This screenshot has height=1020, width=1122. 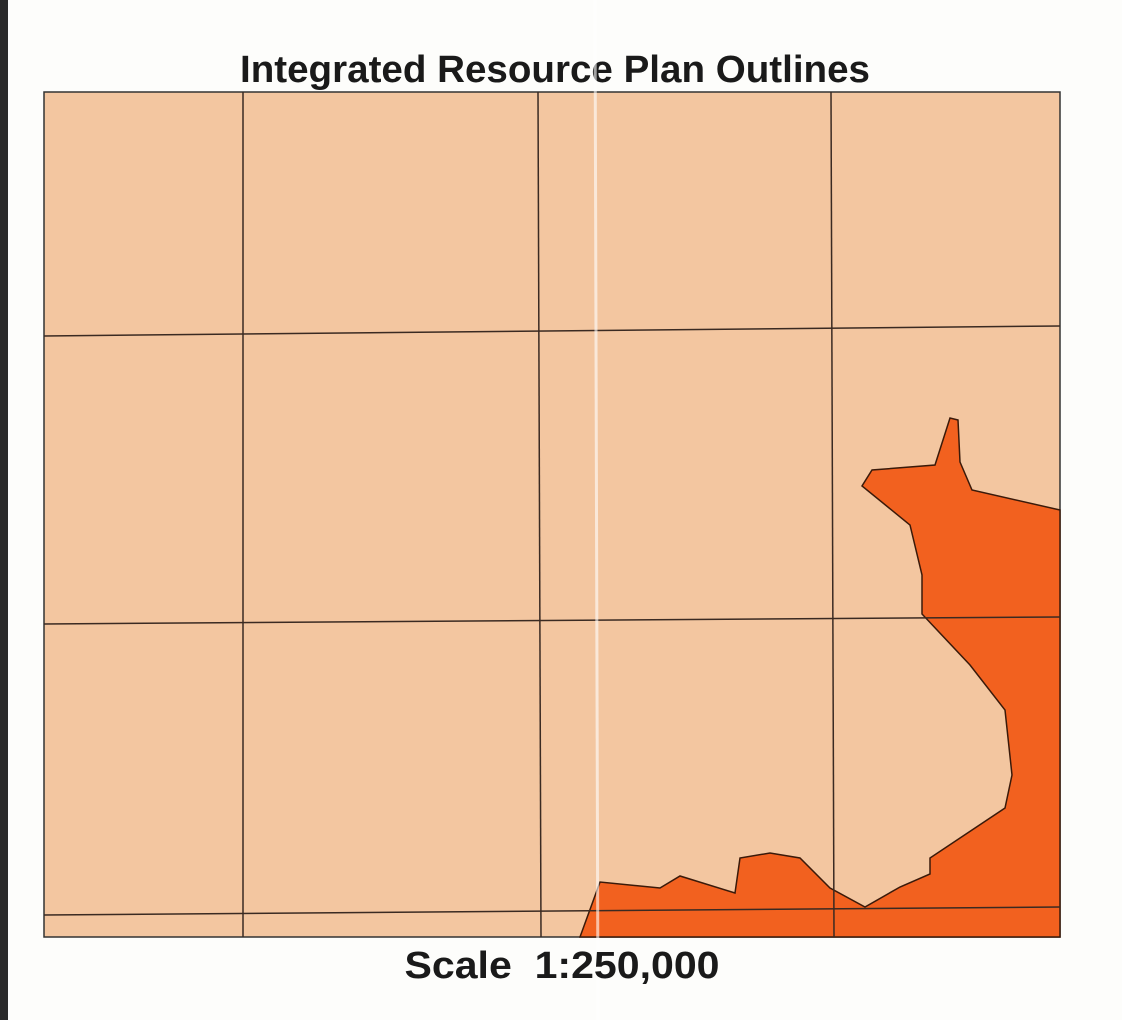 What do you see at coordinates (596, 510) in the screenshot?
I see `fold-line` at bounding box center [596, 510].